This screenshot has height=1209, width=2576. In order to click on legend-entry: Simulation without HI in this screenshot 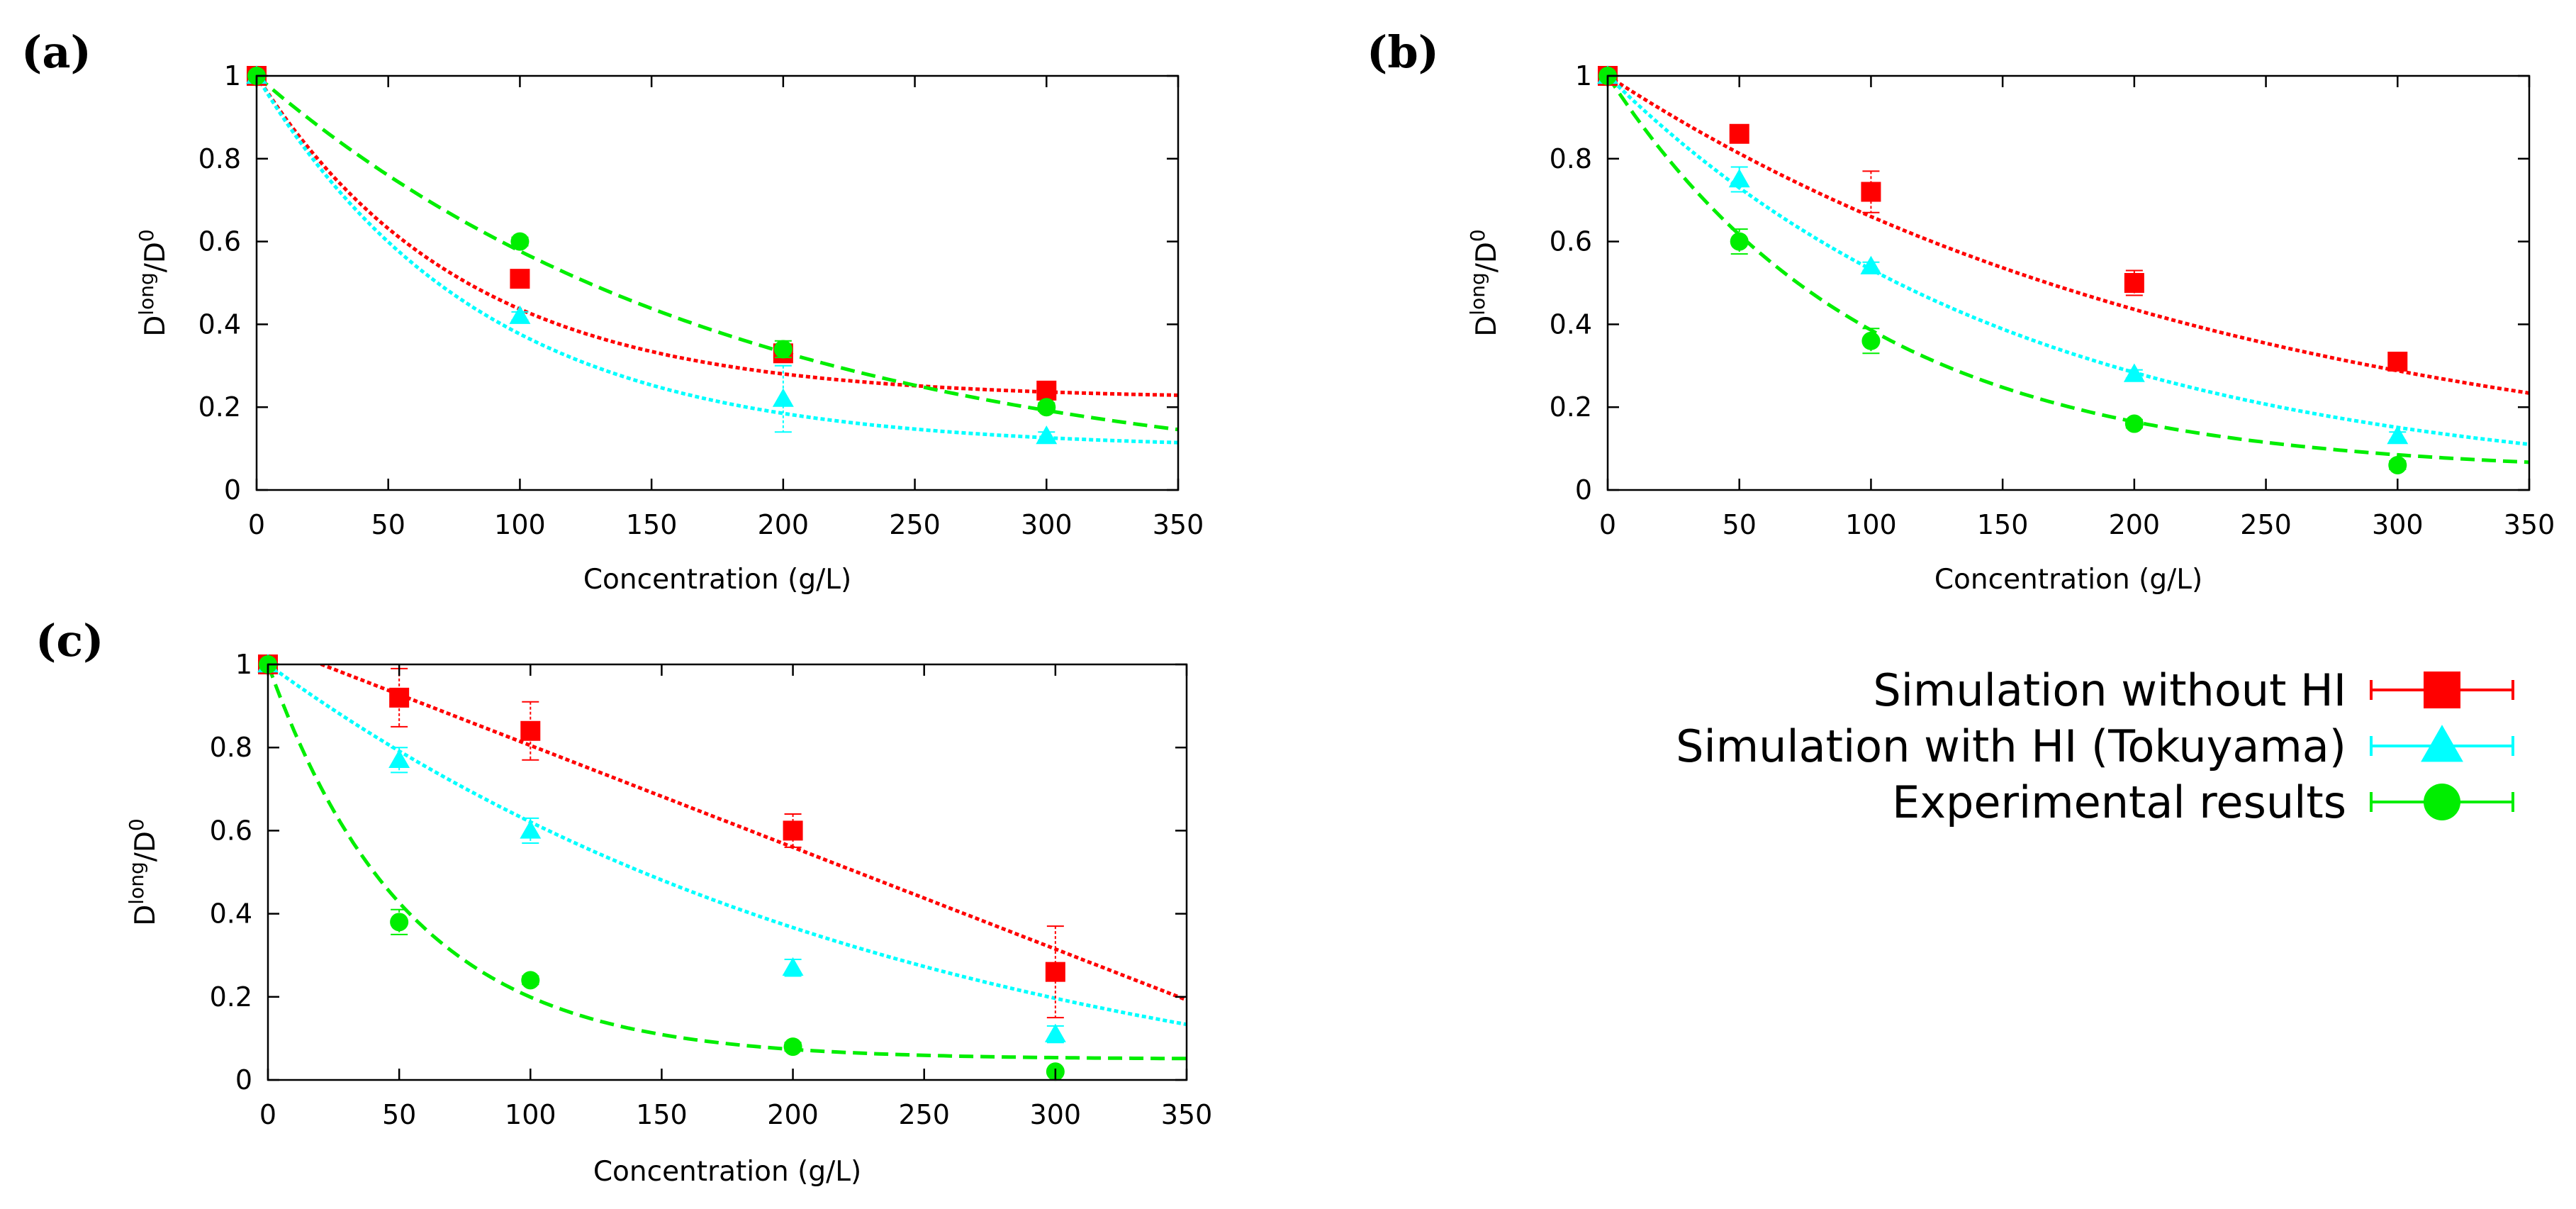, I will do `click(2193, 690)`.